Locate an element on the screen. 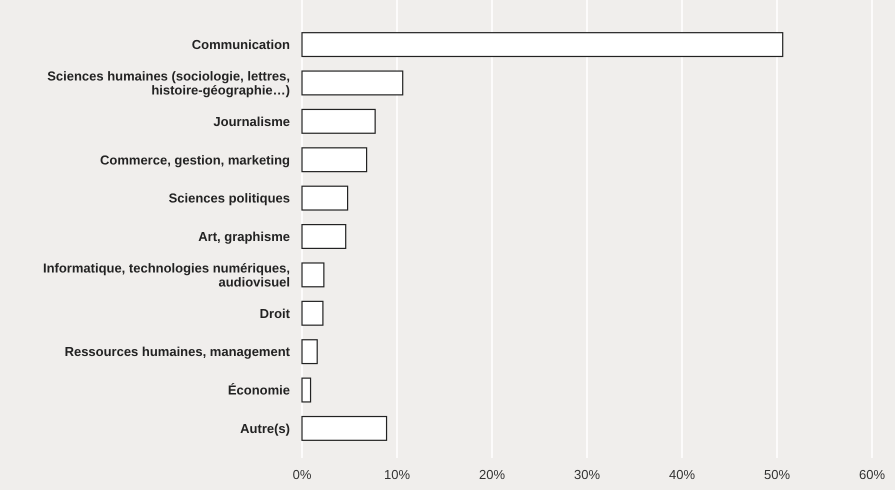  y-tick-label: Économie is located at coordinates (259, 390).